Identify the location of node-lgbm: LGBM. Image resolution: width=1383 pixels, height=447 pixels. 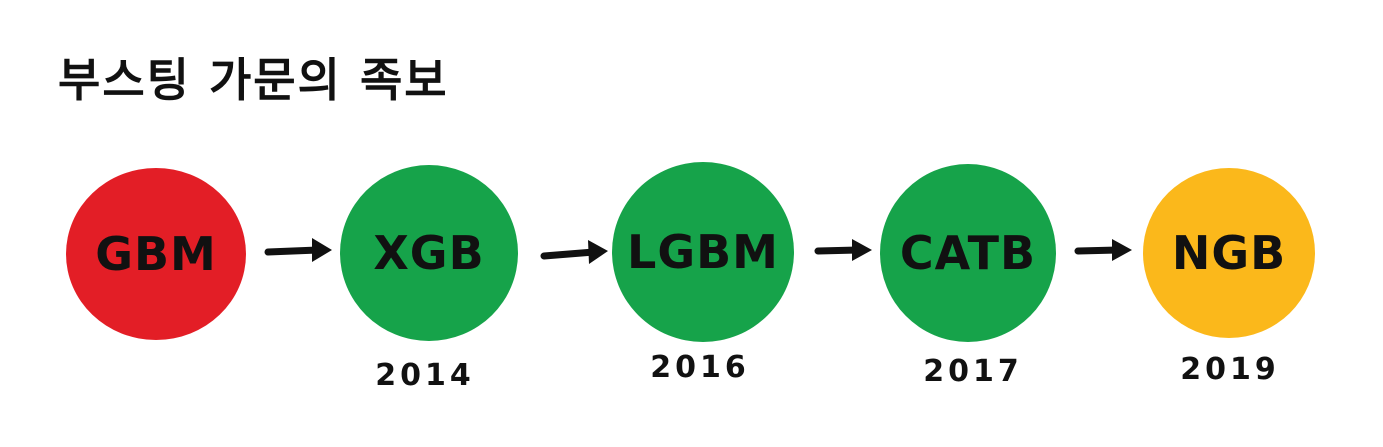
(703, 252).